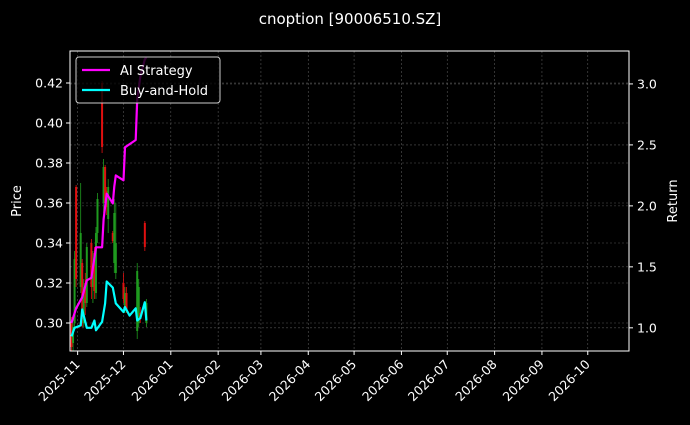  I want to click on y2-tick-label: 3.0, so click(647, 83).